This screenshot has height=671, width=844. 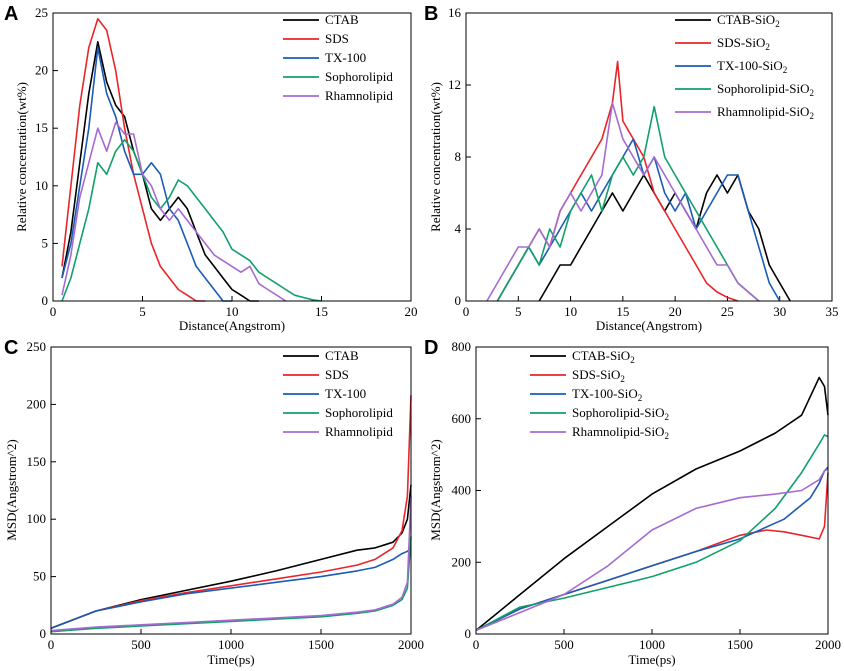 I want to click on y-tick-label: 150, so click(x=37, y=461).